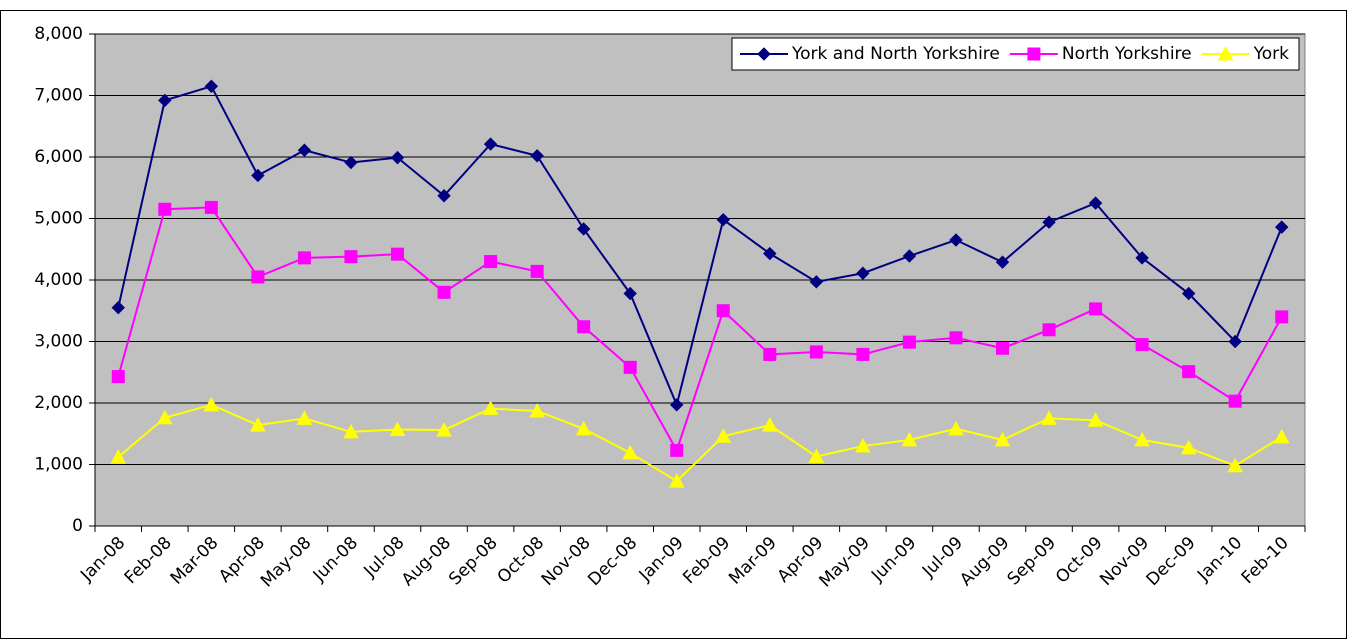 The height and width of the screenshot is (640, 1348). What do you see at coordinates (58, 403) in the screenshot?
I see `y-tick-label: 2,000` at bounding box center [58, 403].